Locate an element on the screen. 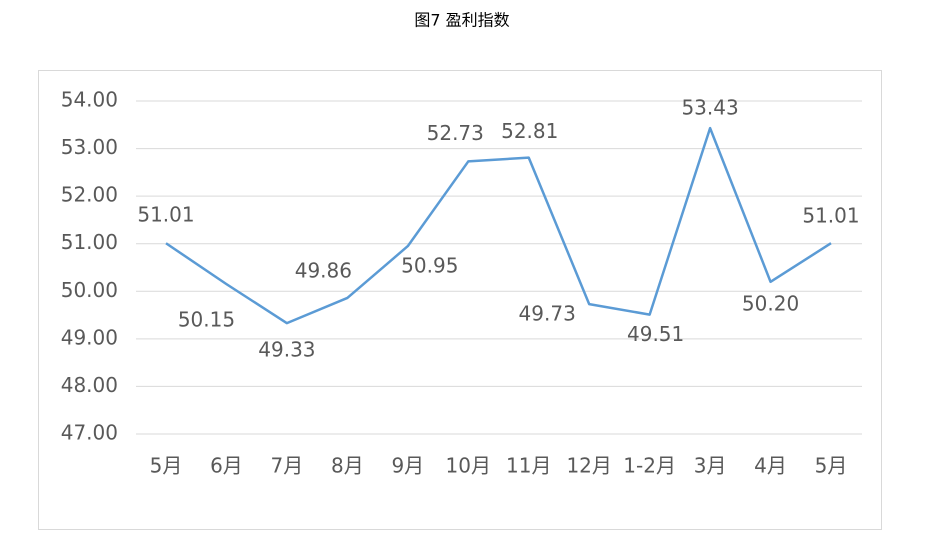  x-tick-label: 10月 is located at coordinates (468, 466).